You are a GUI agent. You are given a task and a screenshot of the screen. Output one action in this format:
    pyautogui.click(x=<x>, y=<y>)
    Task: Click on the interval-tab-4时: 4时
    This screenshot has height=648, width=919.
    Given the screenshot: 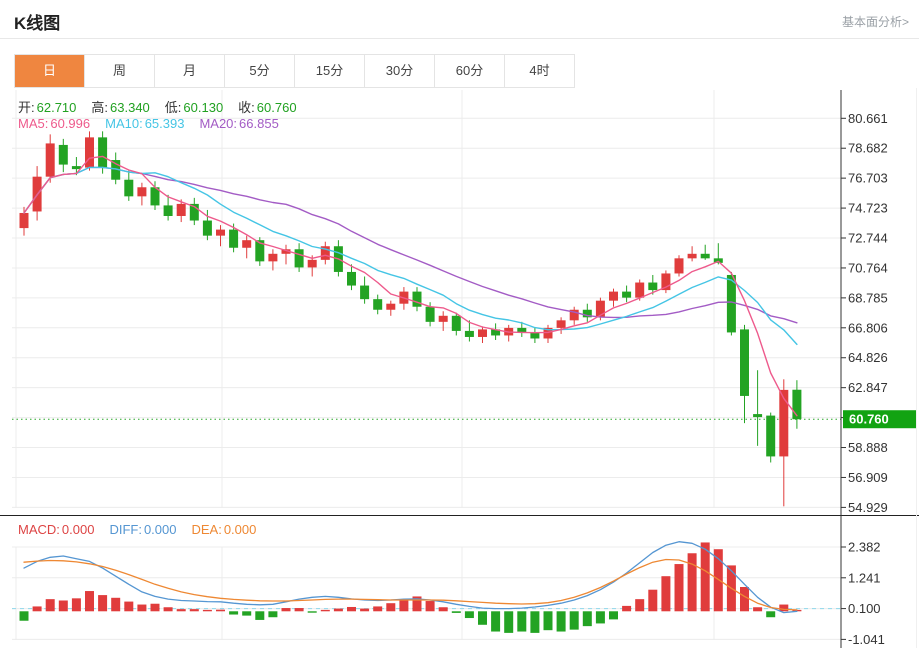 What is the action you would take?
    pyautogui.click(x=539, y=71)
    